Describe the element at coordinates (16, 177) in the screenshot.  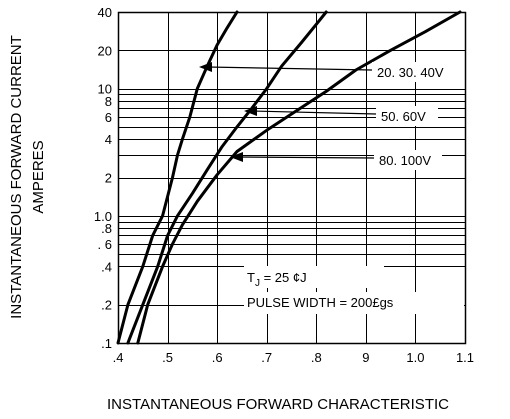
I see `y-axis-title-line-1: INSTANTANEOUS FORWARD CURRENT` at that location.